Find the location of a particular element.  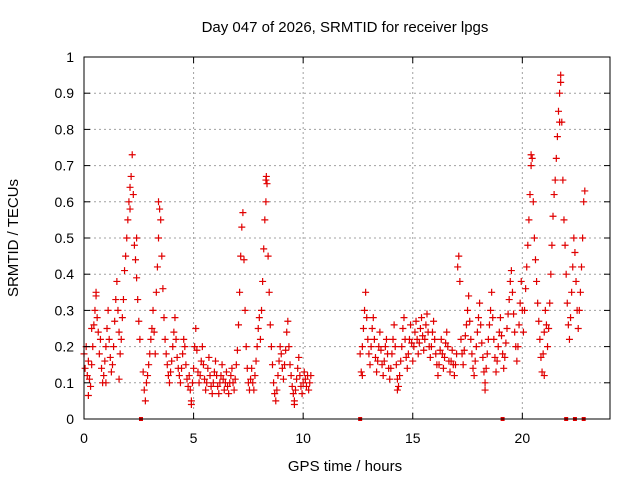

y-tick-label: 0.4 is located at coordinates (65, 274).